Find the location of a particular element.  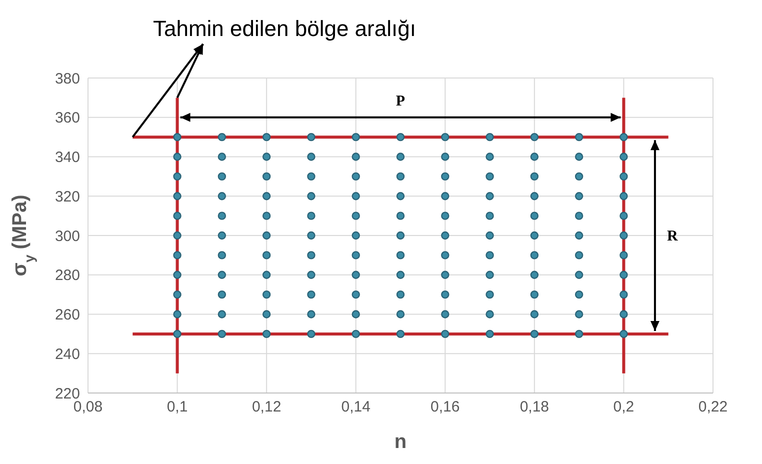

y-tick-label: 380 is located at coordinates (67, 79).